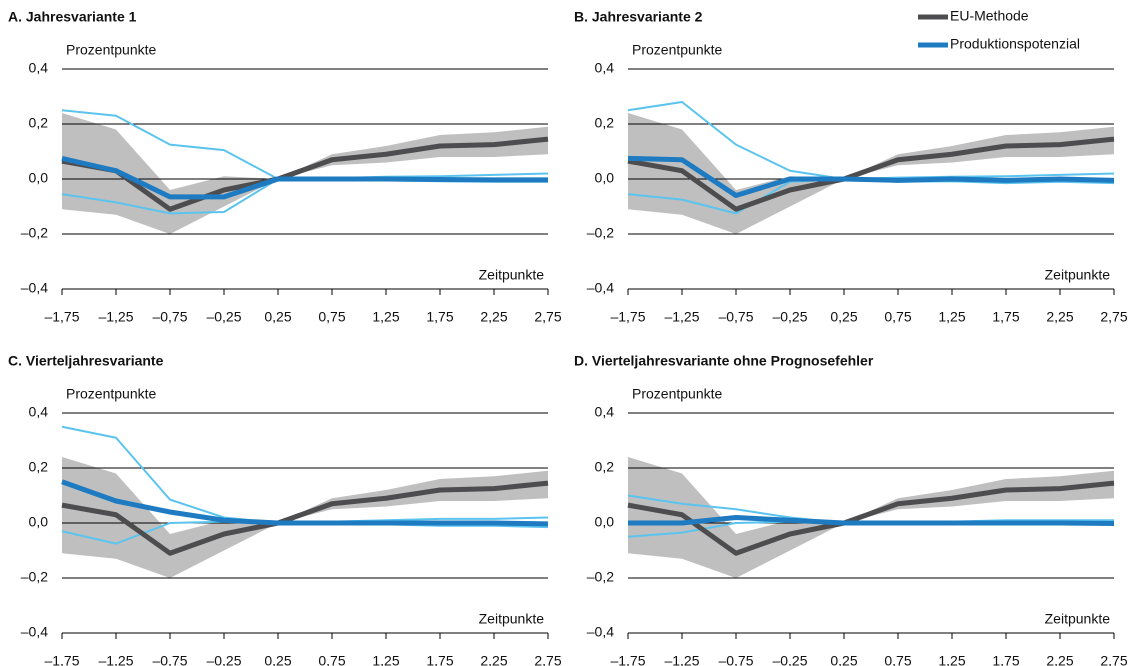 This screenshot has height=666, width=1140. What do you see at coordinates (989, 16) in the screenshot?
I see `legend-label: EU-Methode` at bounding box center [989, 16].